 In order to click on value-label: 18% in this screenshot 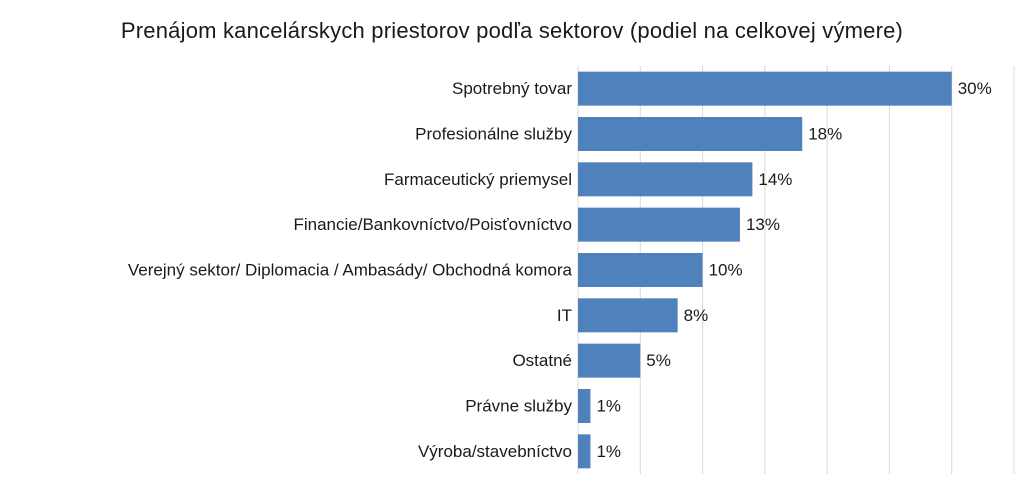, I will do `click(825, 134)`.